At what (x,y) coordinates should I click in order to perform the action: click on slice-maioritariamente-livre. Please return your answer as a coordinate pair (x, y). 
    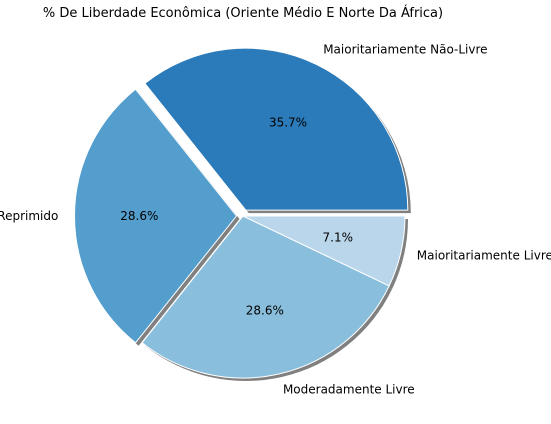
    Looking at the image, I should click on (324, 251).